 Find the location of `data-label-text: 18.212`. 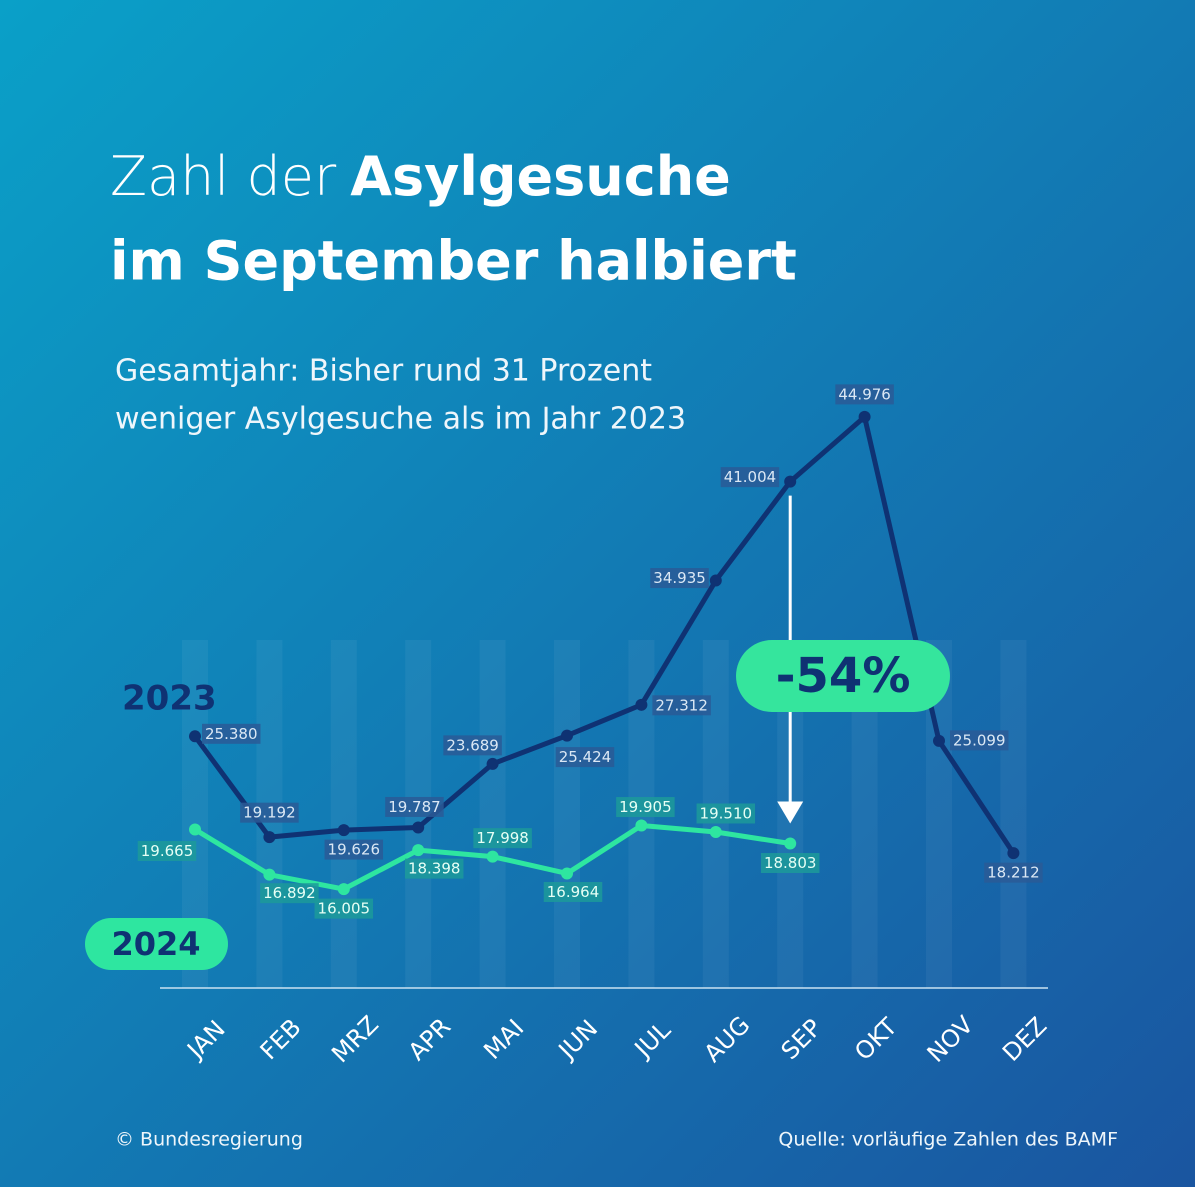

data-label-text: 18.212 is located at coordinates (1013, 873).